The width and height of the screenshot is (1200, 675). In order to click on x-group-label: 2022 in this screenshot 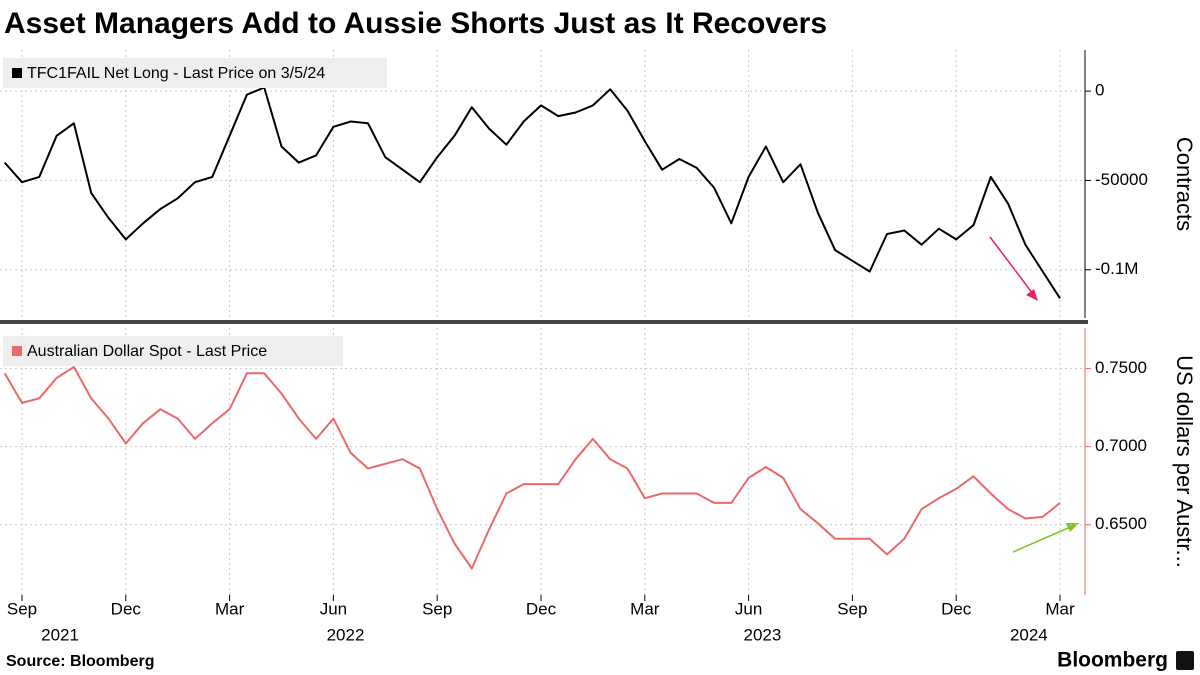, I will do `click(346, 634)`.